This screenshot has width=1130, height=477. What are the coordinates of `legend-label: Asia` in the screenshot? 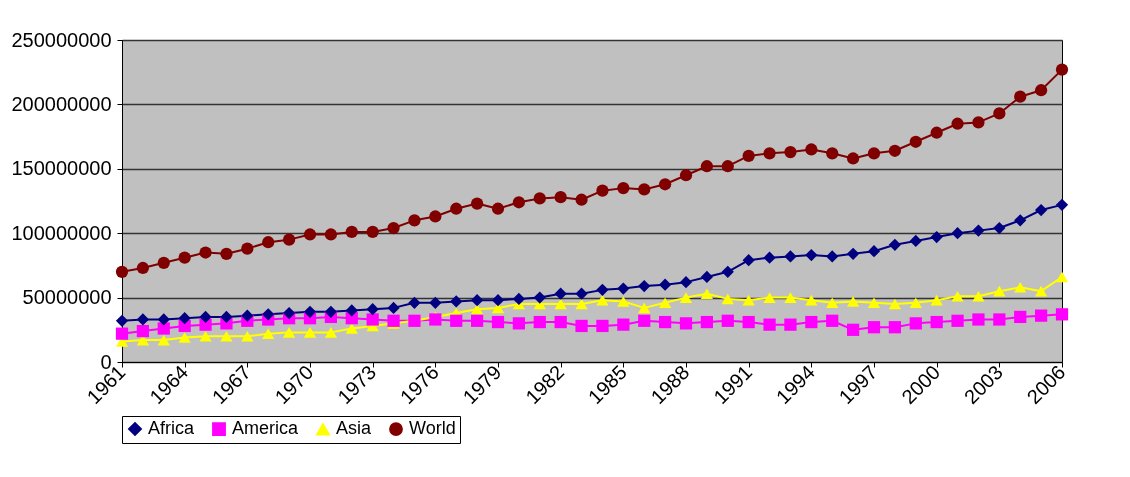 It's located at (354, 428).